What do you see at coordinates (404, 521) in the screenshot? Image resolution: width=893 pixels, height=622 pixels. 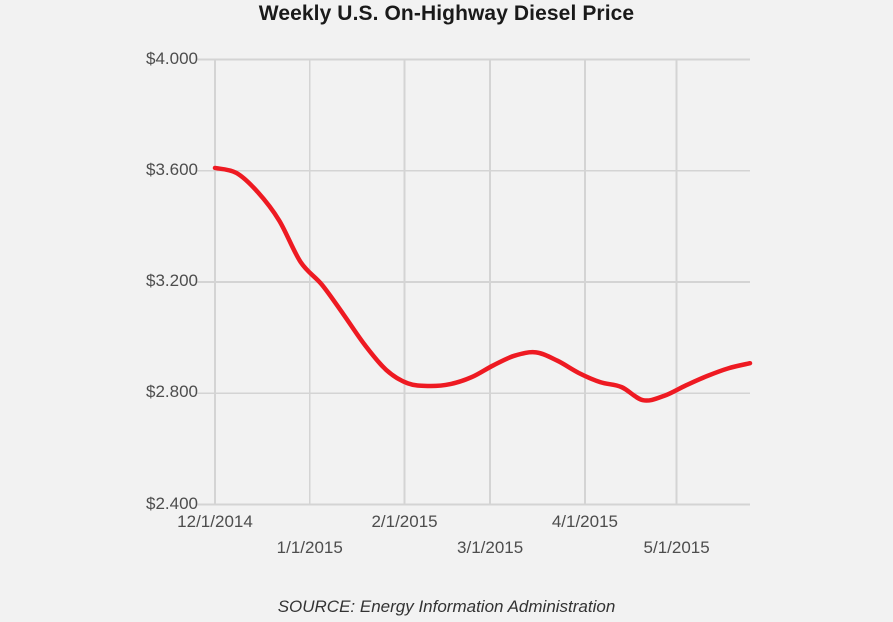 I see `x-axis-tick-label: 2/1/2015` at bounding box center [404, 521].